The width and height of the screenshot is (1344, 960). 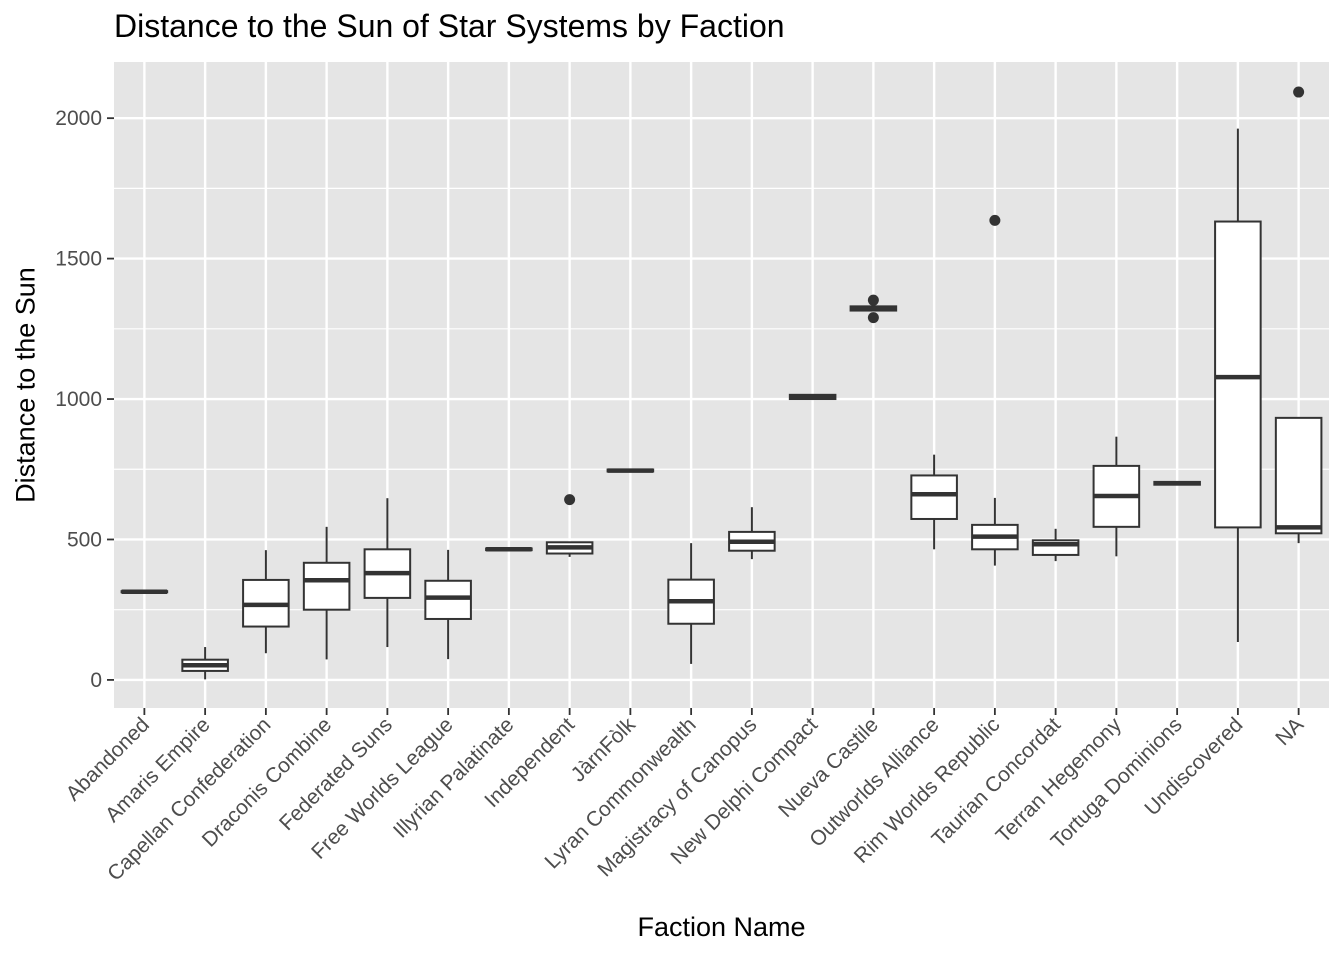 I want to click on y-tick-label: 2000, so click(x=78, y=118).